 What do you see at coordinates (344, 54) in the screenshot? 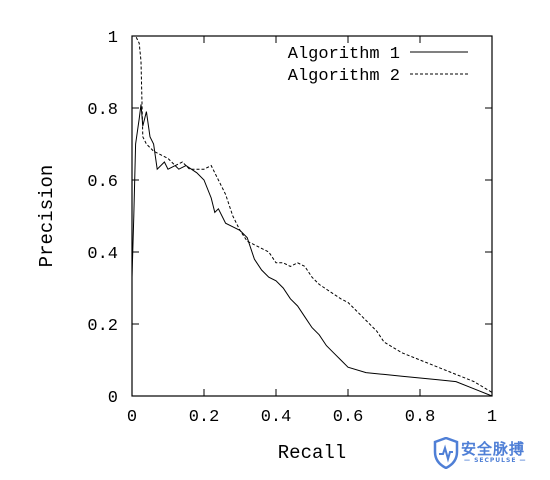
I see `legend-label-1: Algorithm 1` at bounding box center [344, 54].